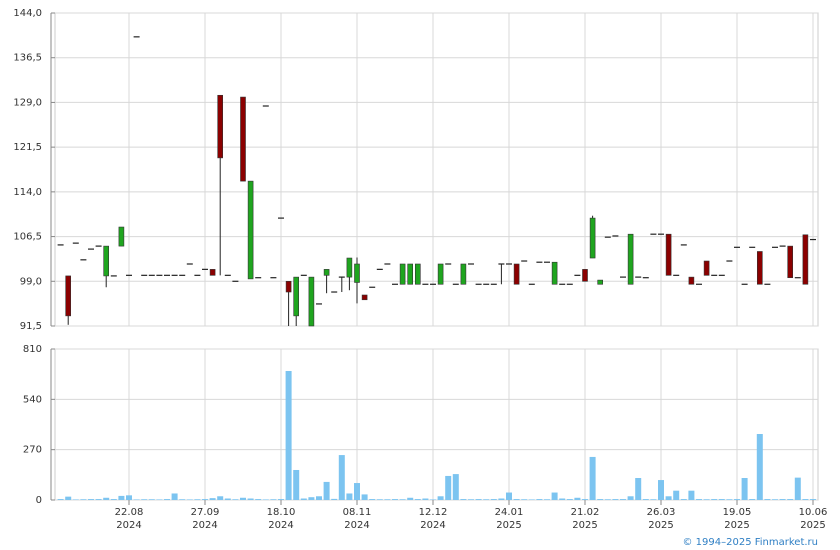 This screenshot has height=550, width=840. I want to click on x-tick-label: 21.02, so click(585, 512).